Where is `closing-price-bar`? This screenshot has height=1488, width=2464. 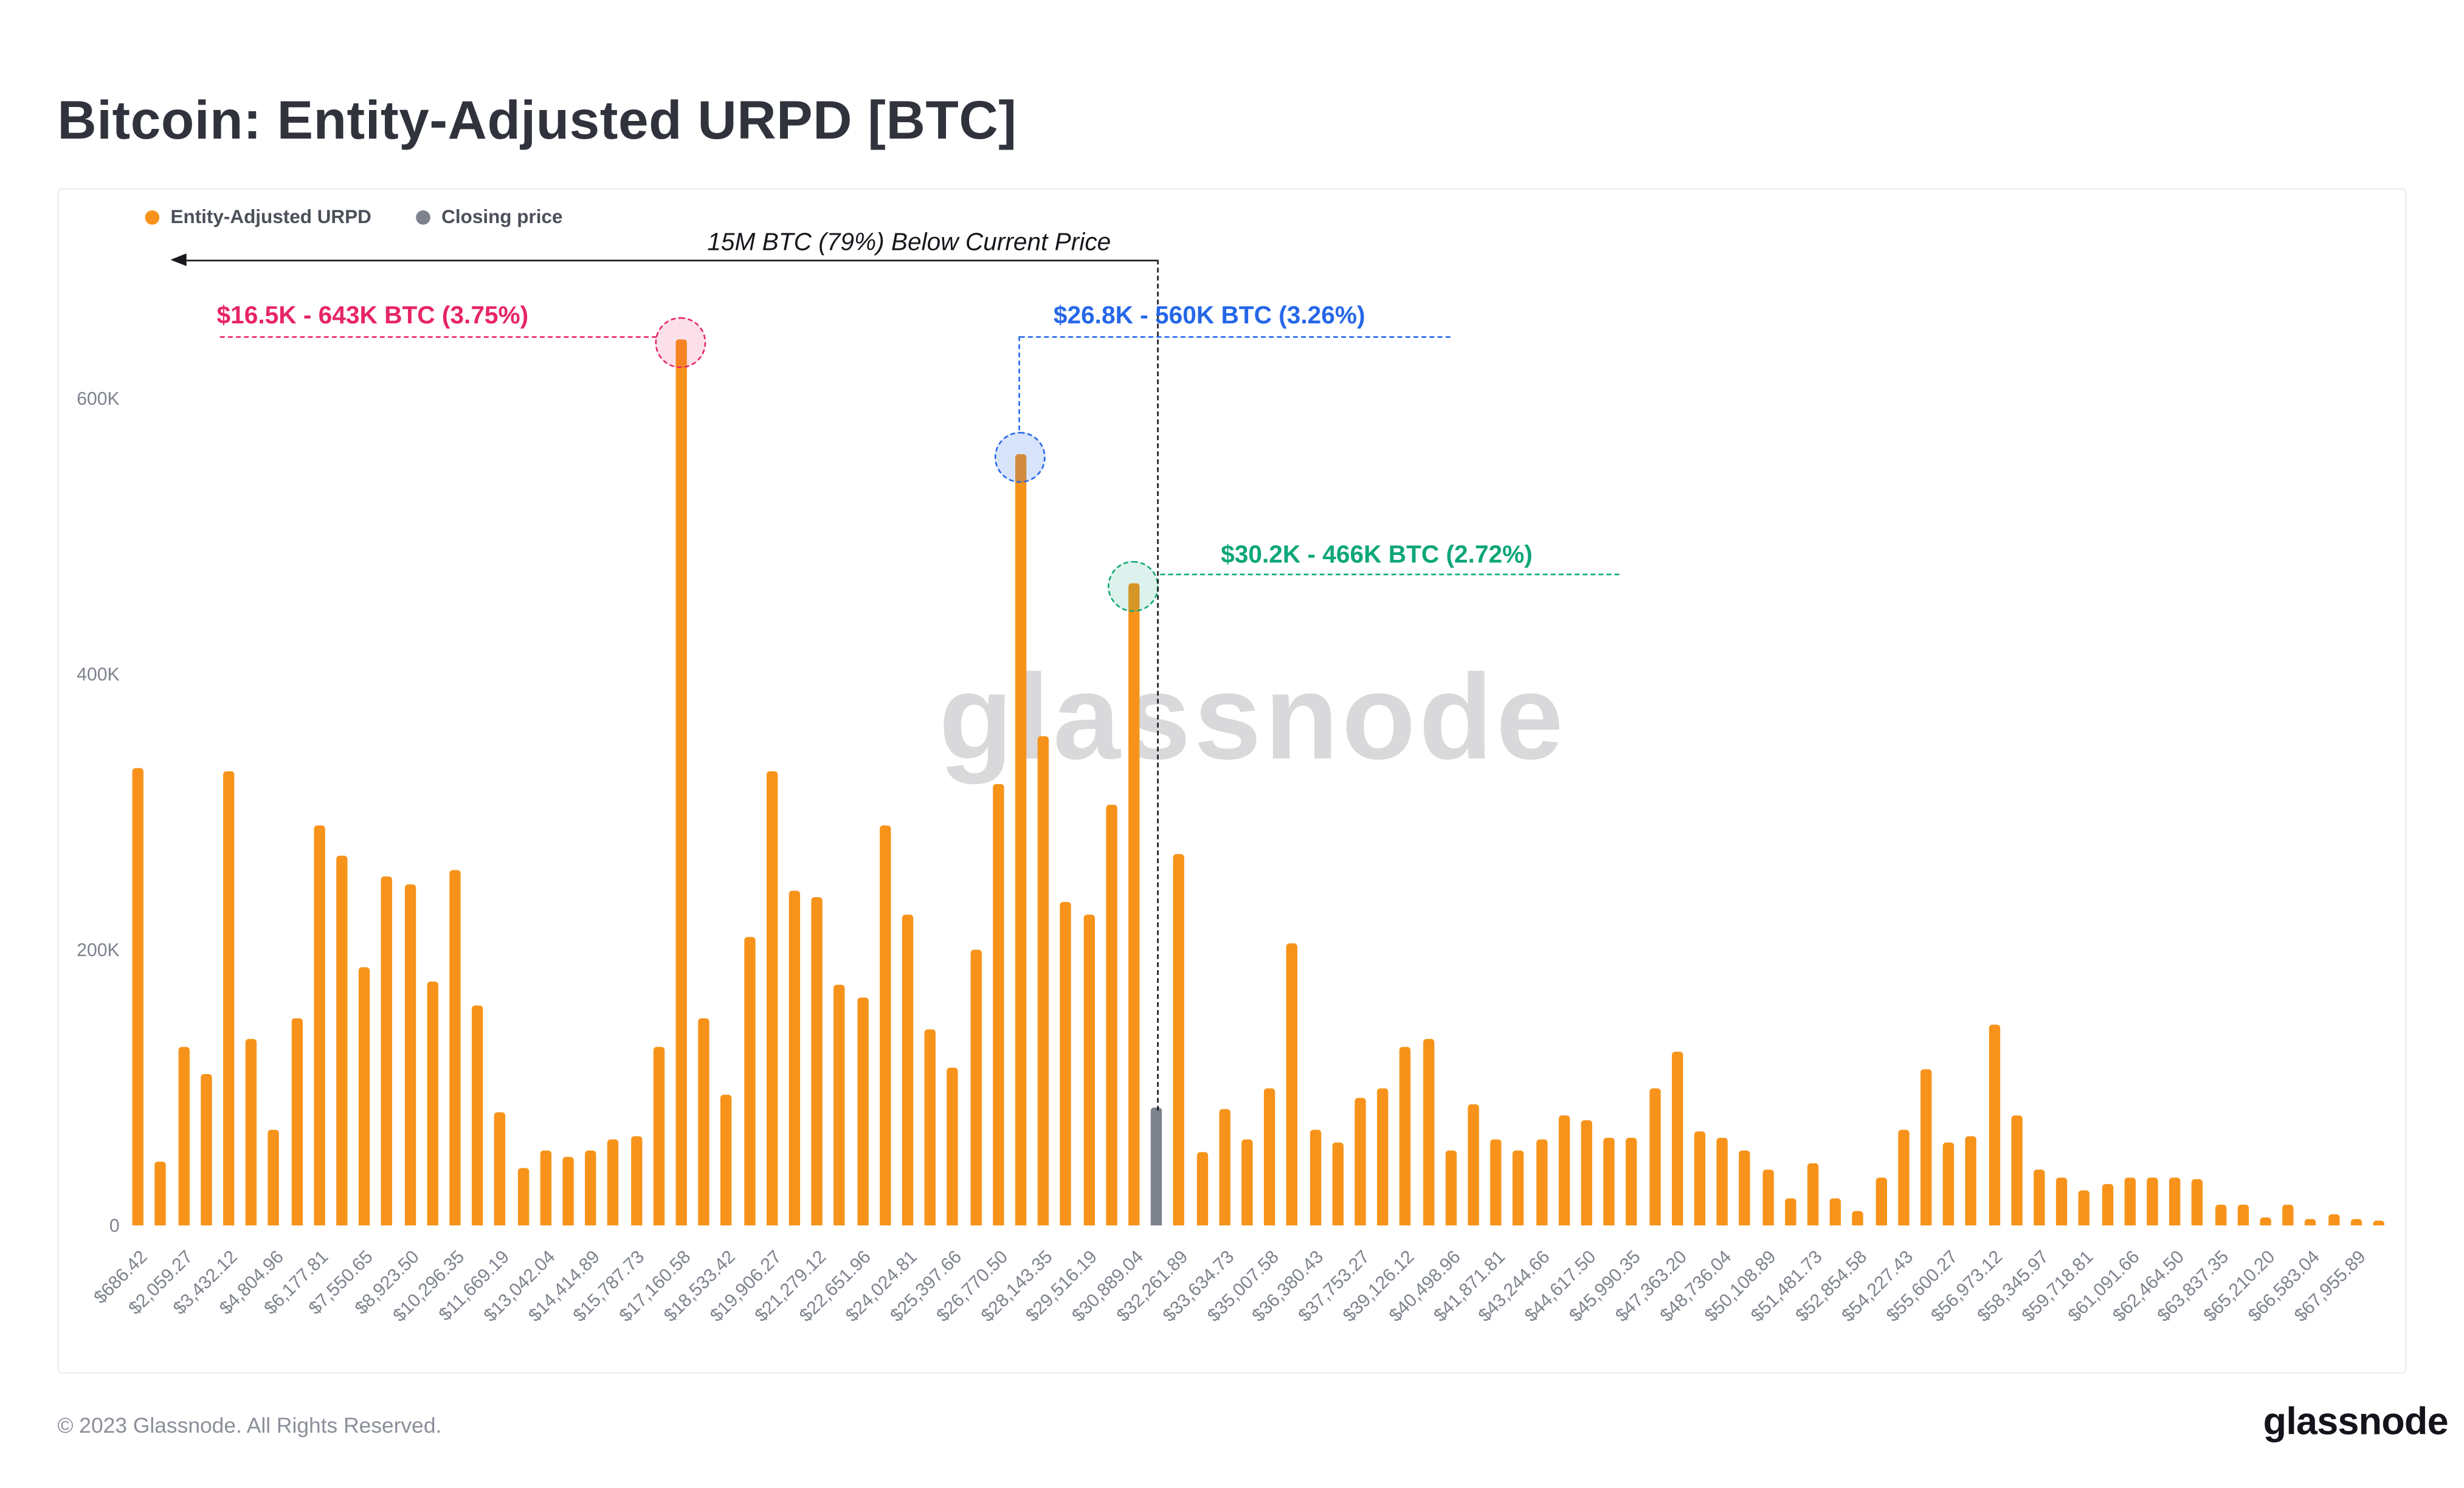
closing-price-bar is located at coordinates (1156, 1166).